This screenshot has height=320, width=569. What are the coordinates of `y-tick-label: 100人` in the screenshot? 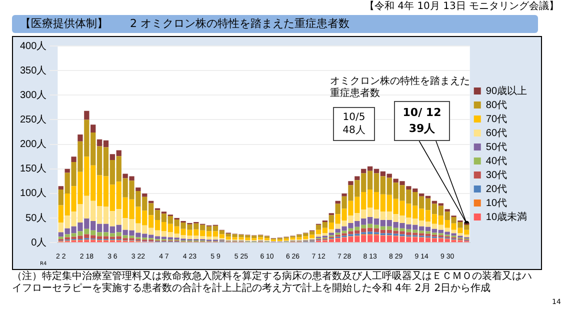 It's located at (33, 194).